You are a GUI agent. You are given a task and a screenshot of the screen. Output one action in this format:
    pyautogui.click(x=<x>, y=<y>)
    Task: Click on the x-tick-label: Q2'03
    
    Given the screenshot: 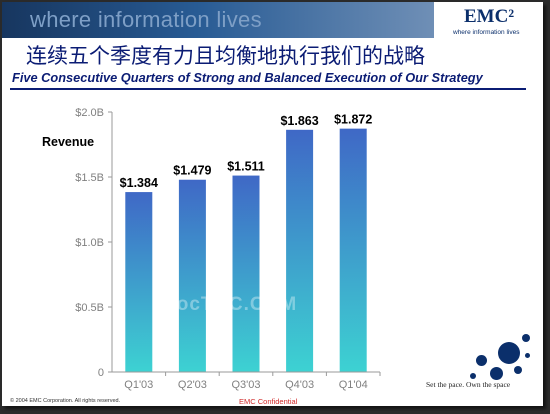 What is the action you would take?
    pyautogui.click(x=192, y=385)
    